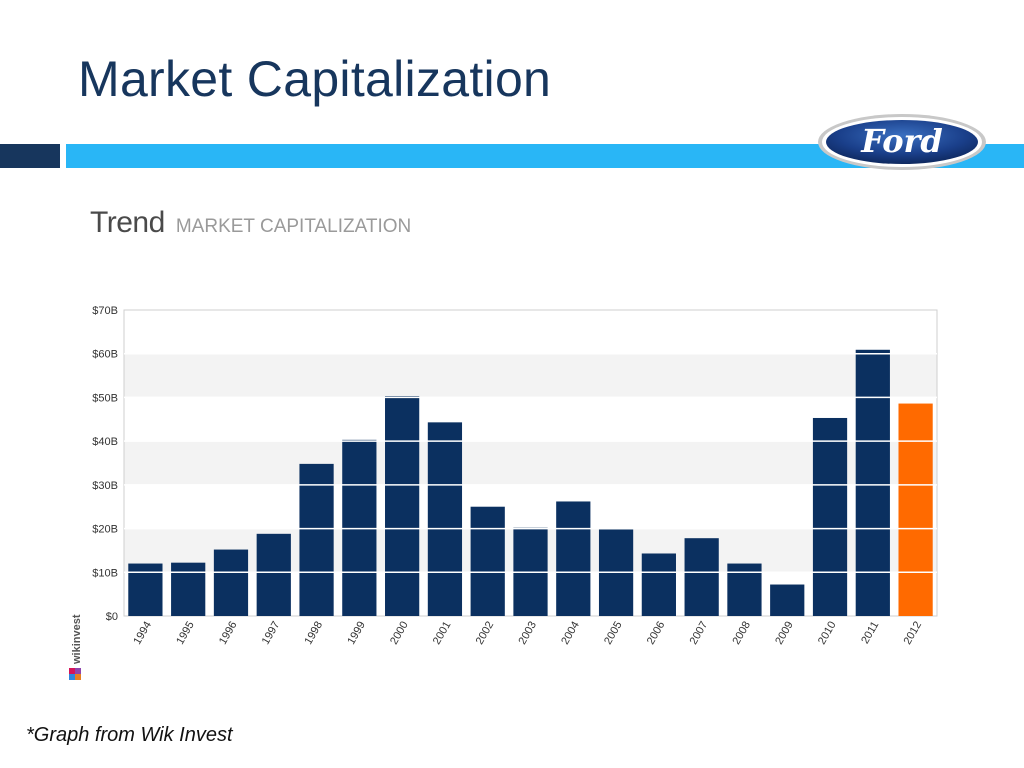 The width and height of the screenshot is (1024, 768). Describe the element at coordinates (231, 582) in the screenshot. I see `bar-1996` at that location.